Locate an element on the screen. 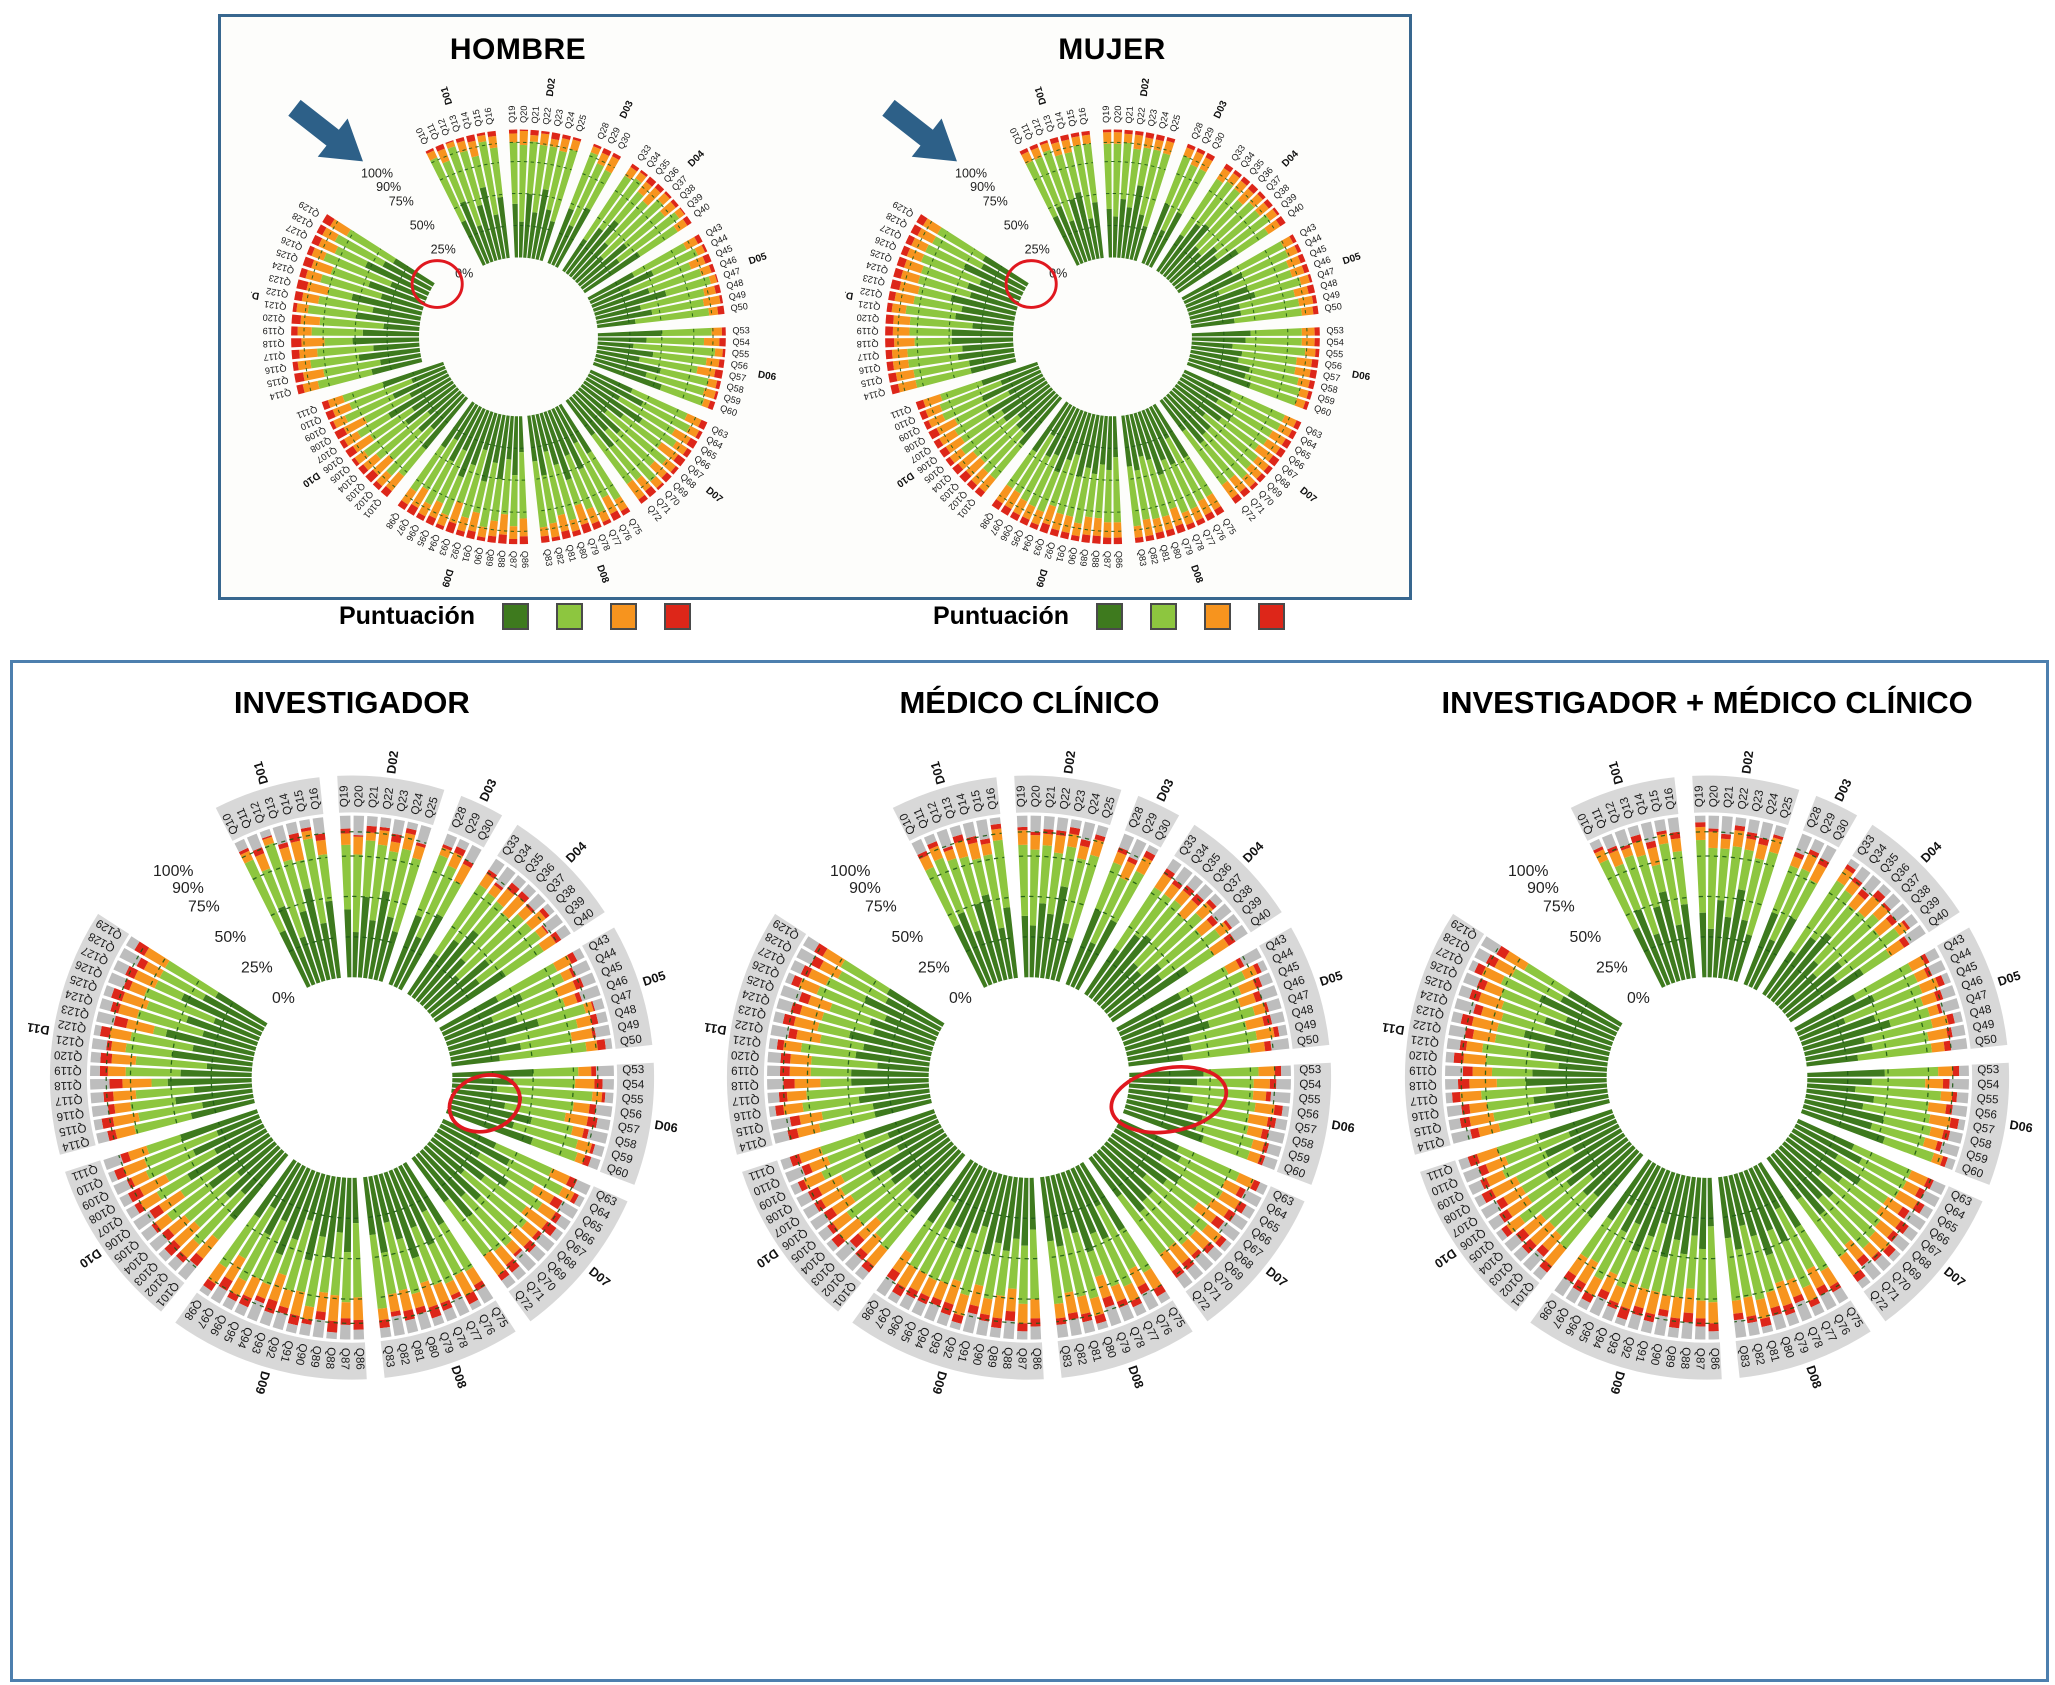  radial-tick-label: 0% is located at coordinates (464, 274).